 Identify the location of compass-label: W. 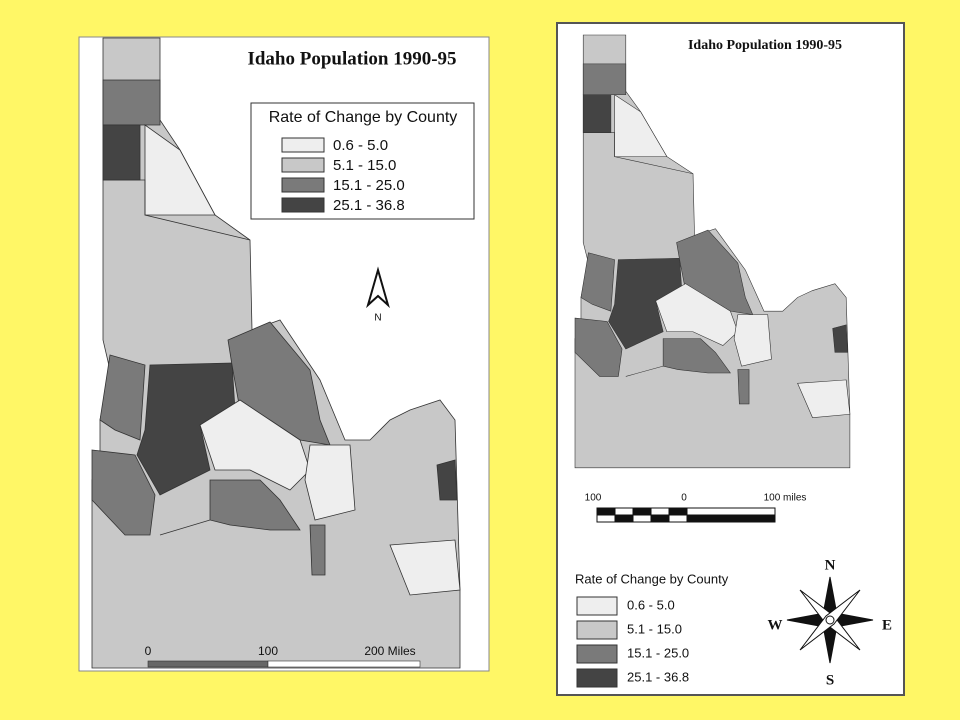
(775, 625).